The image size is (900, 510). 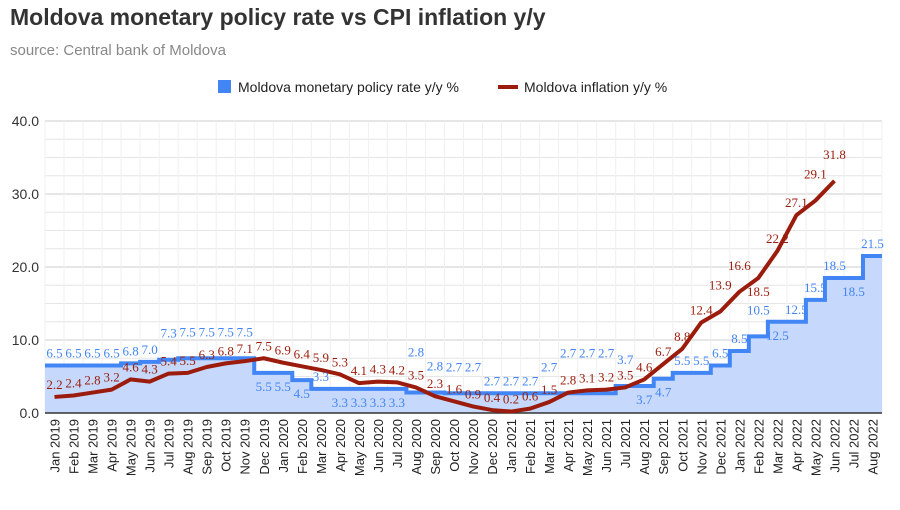 What do you see at coordinates (587, 447) in the screenshot?
I see `x-tick-label: May 2021` at bounding box center [587, 447].